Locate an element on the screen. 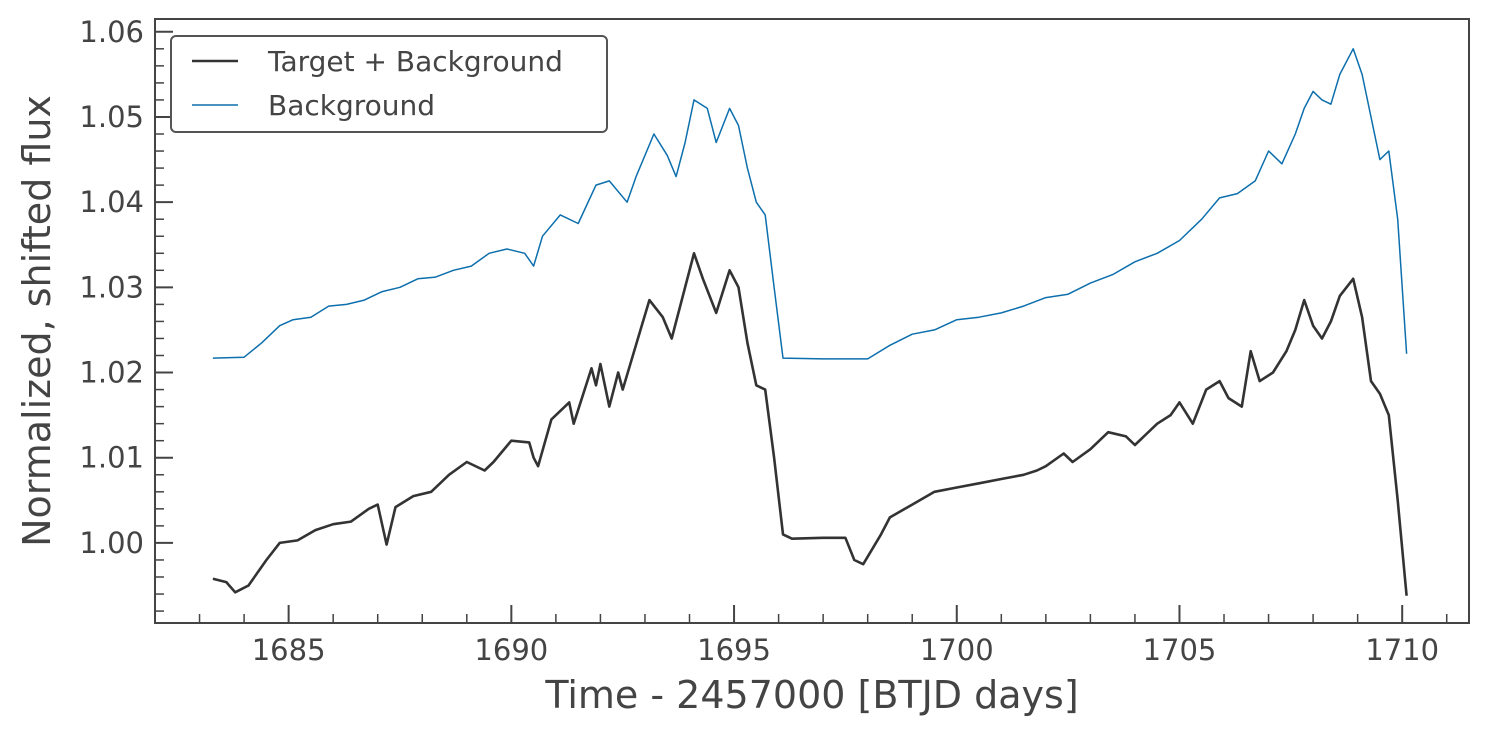 This screenshot has width=1490, height=738. y-tick-label: 1.06 is located at coordinates (111, 32).